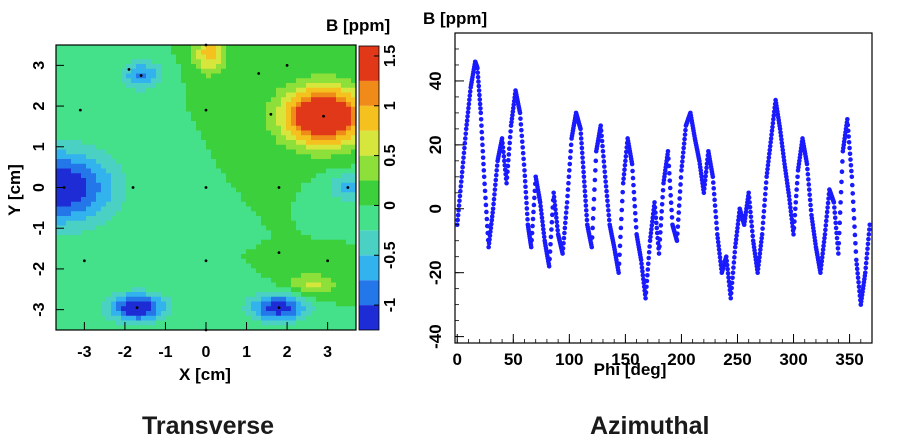 This screenshot has height=447, width=912. What do you see at coordinates (737, 359) in the screenshot?
I see `scatter-x-tick-label: 250` at bounding box center [737, 359].